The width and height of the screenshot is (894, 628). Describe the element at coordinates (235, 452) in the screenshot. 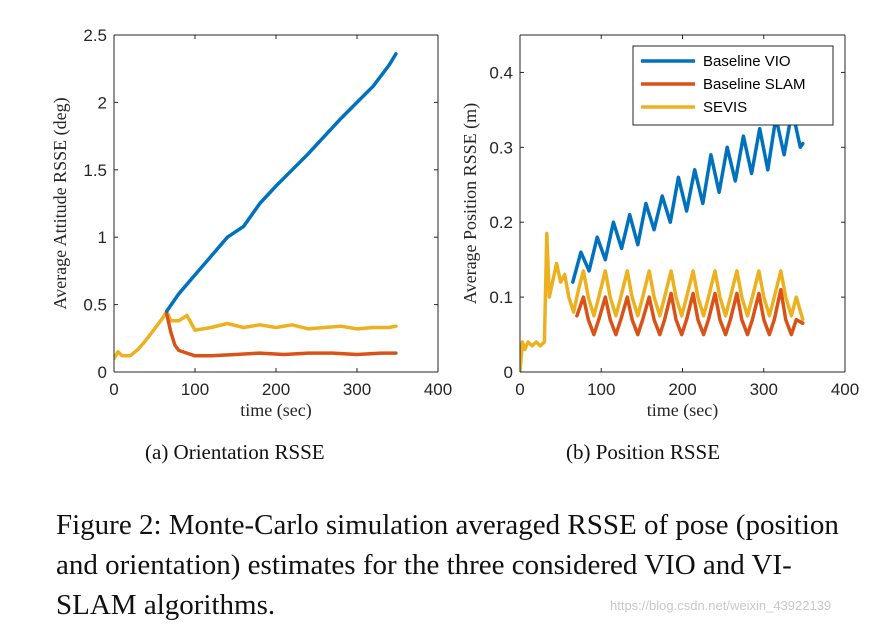

I see `subcaption-orientation: (a) Orientation RSSE` at that location.